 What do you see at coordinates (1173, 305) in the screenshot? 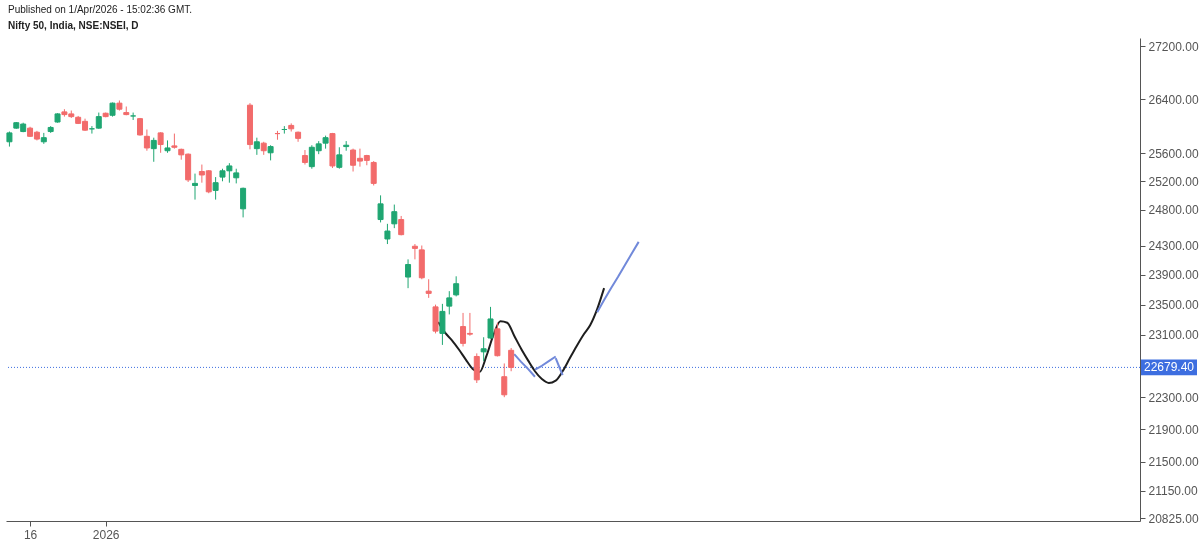
I see `y-tick-label: 23500.00` at bounding box center [1173, 305].